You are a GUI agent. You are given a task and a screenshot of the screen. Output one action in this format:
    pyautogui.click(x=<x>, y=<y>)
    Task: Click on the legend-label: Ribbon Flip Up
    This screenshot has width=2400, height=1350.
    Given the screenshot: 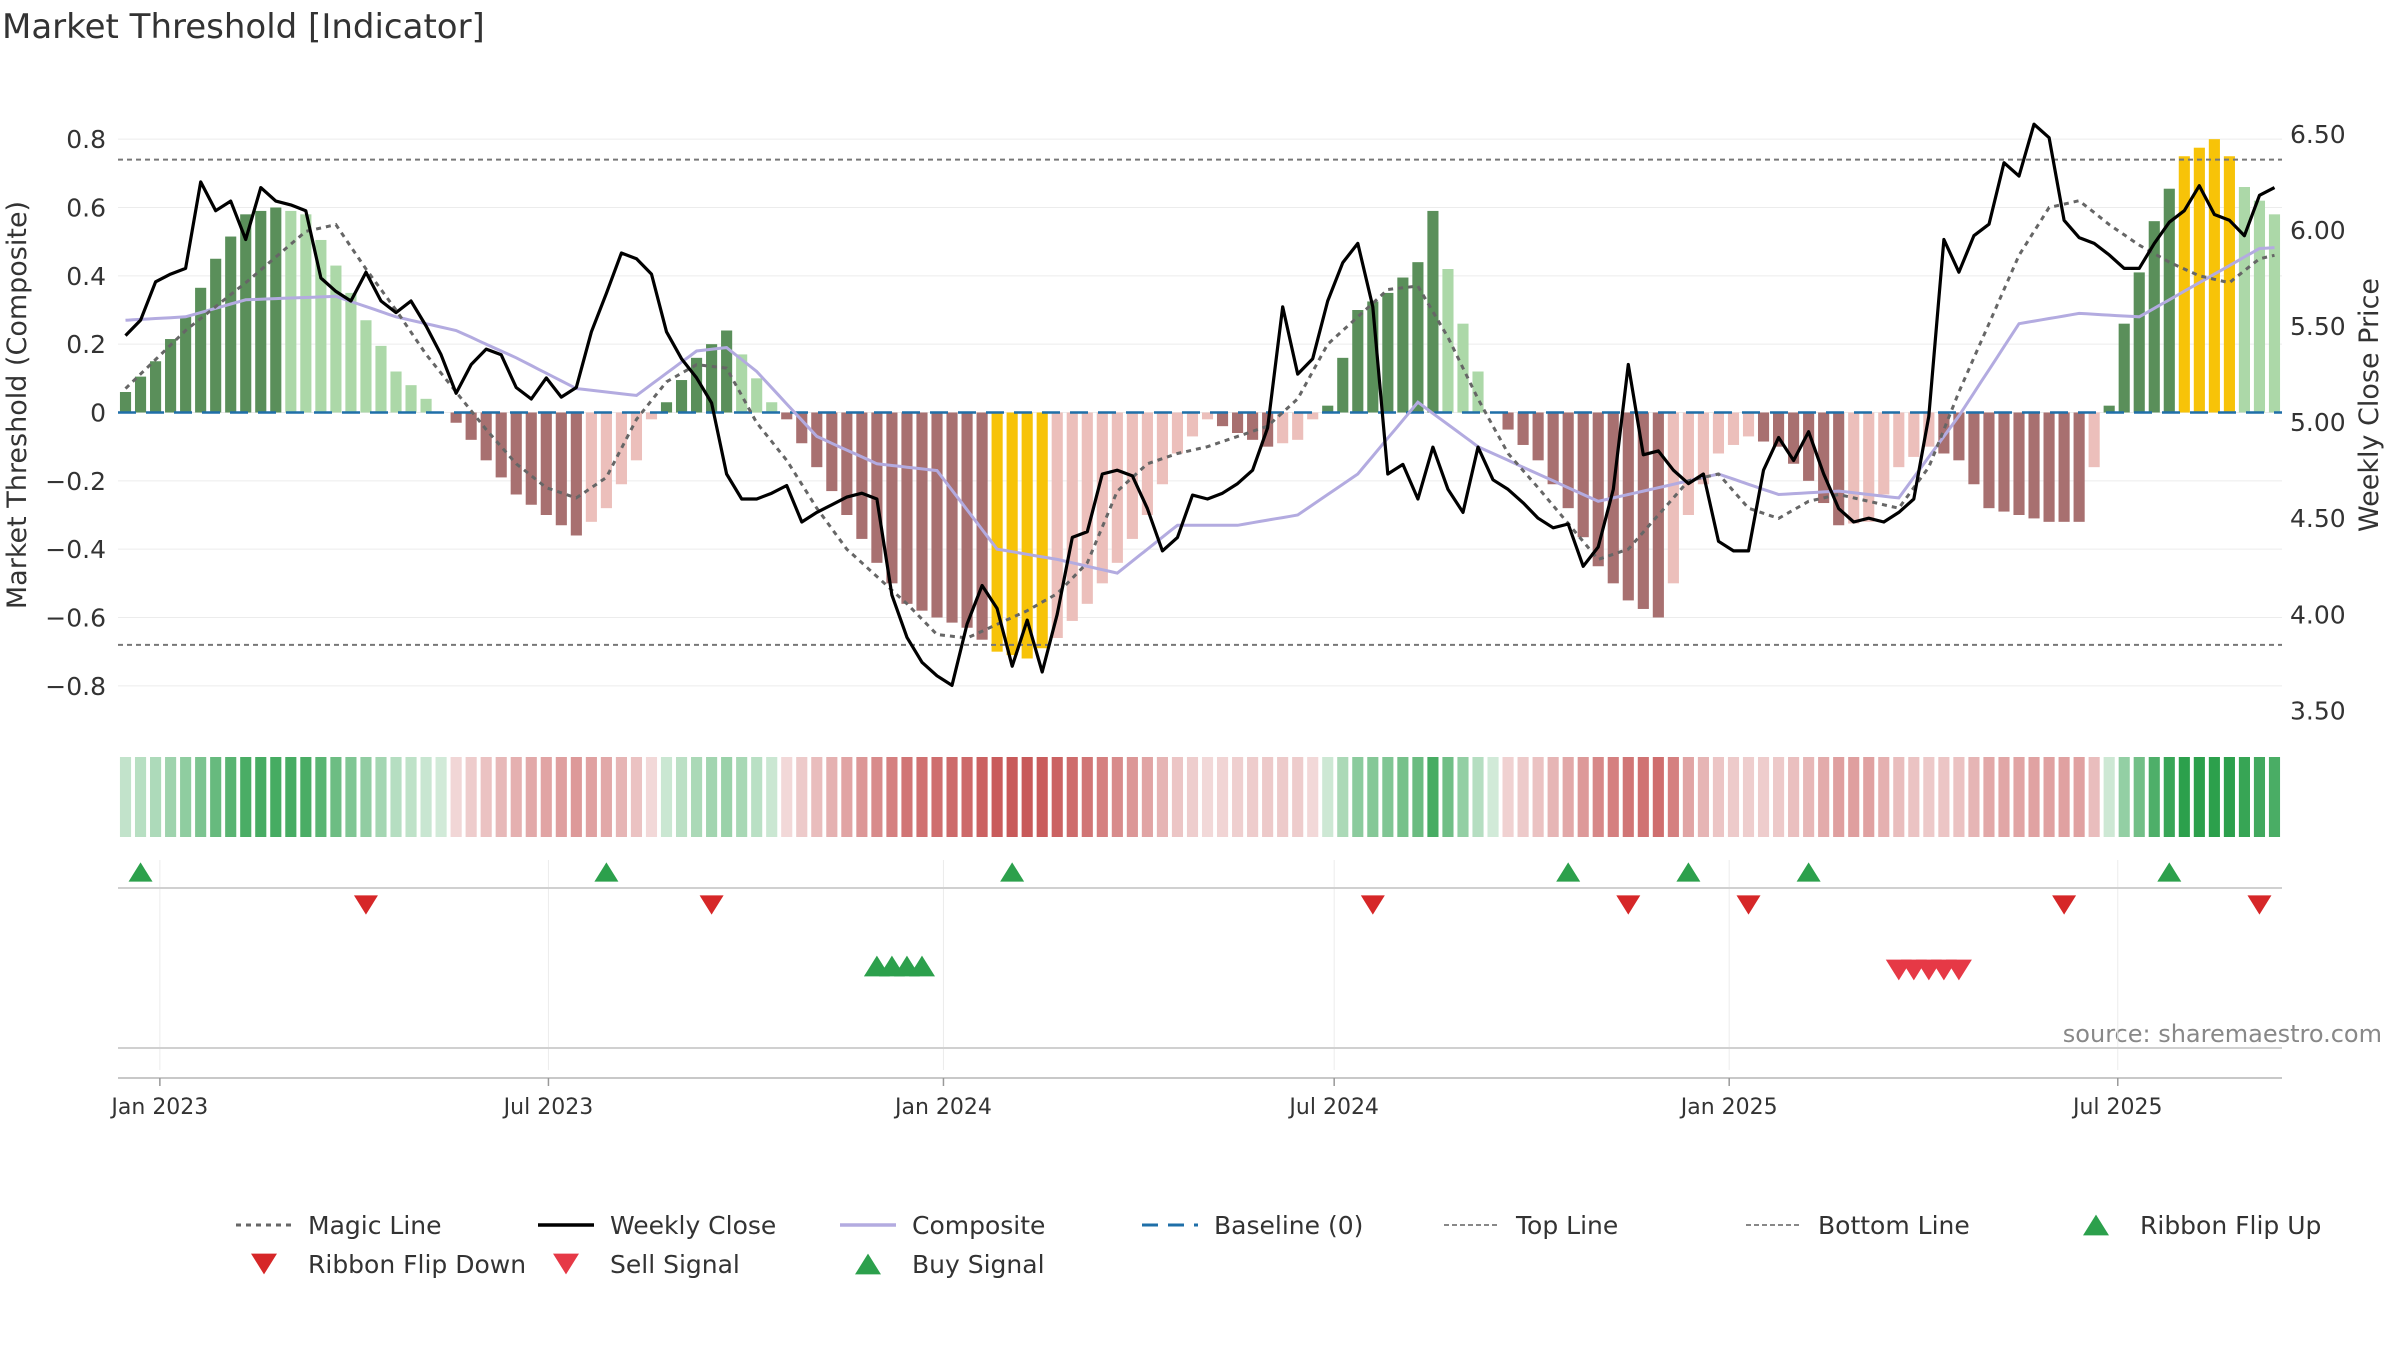 What is the action you would take?
    pyautogui.click(x=2230, y=1225)
    